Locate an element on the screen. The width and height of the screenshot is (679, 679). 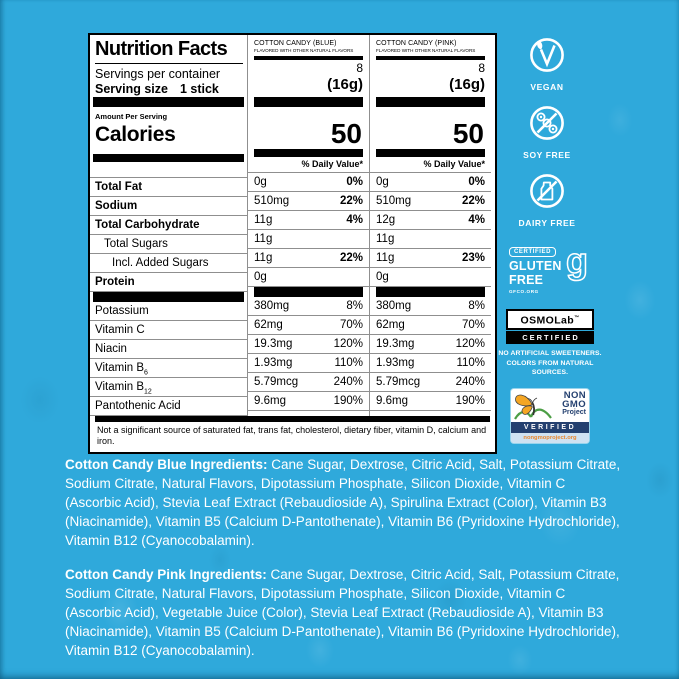
gluten-word: GLUTEN is located at coordinates (535, 266).